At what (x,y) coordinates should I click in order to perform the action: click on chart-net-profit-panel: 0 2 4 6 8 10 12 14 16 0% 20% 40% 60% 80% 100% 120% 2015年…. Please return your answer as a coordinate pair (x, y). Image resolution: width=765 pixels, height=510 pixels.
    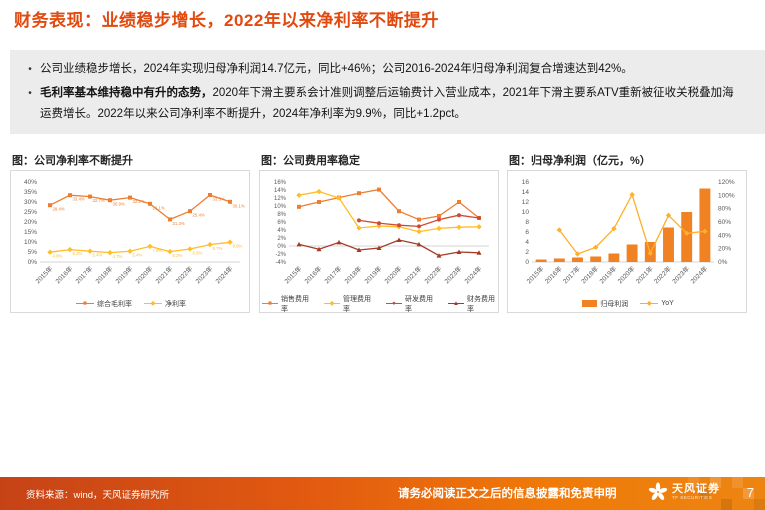
    Looking at the image, I should click on (627, 241).